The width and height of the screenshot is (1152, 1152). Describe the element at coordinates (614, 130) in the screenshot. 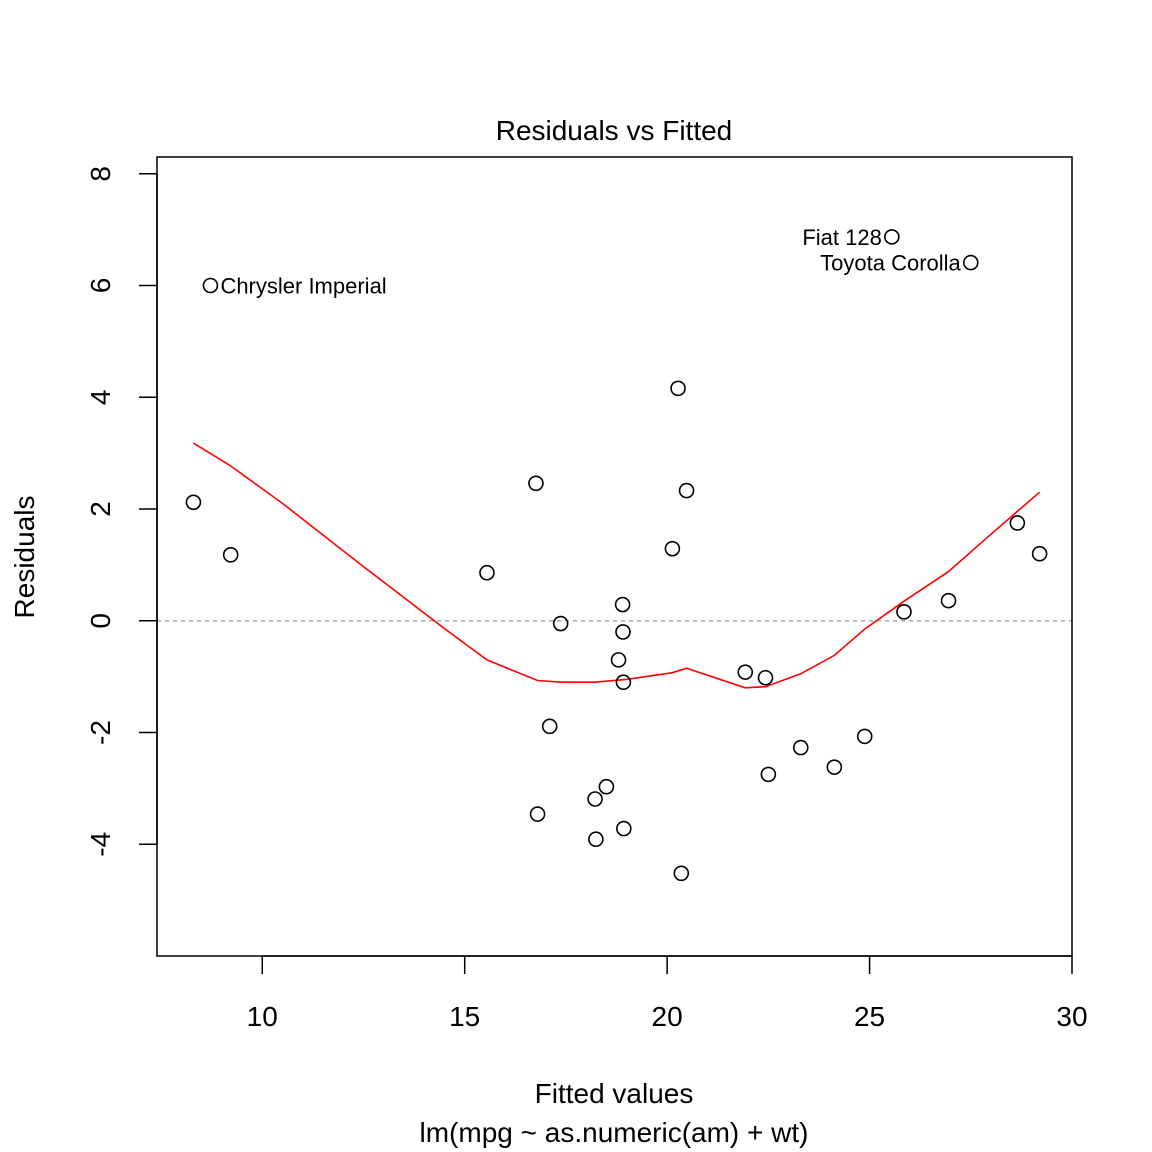

I see `chart-title: Residuals vs Fitted` at that location.